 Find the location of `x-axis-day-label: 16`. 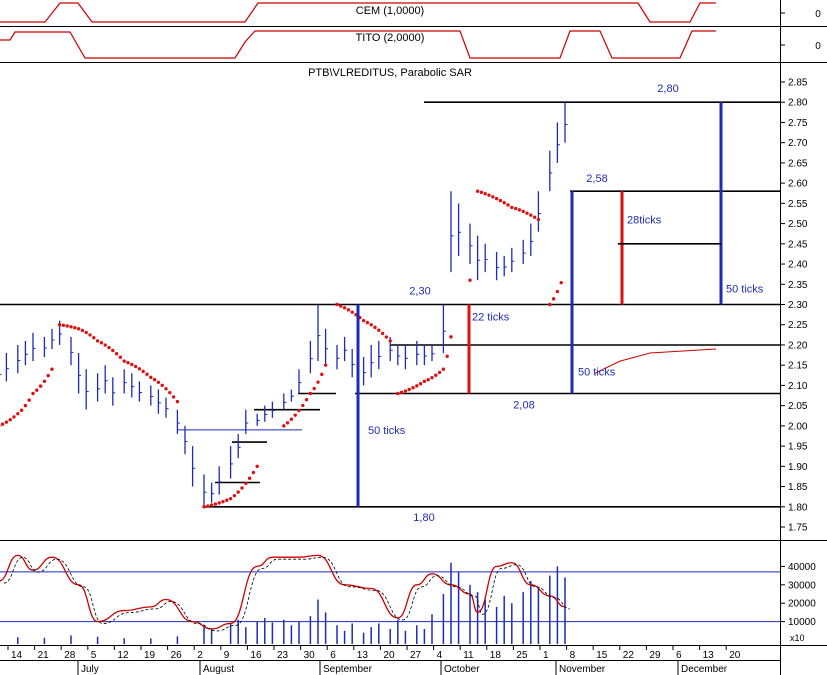

x-axis-day-label: 16 is located at coordinates (256, 655).